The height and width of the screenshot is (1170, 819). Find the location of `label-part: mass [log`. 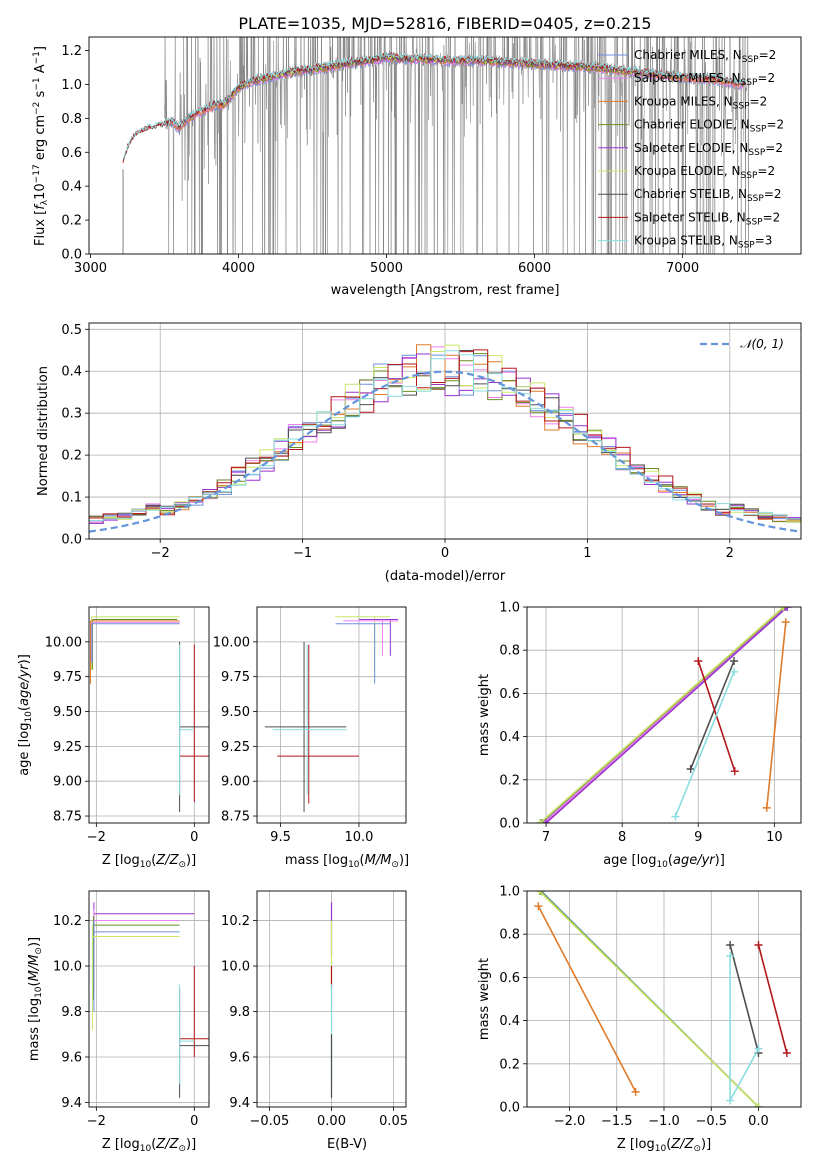

label-part: mass [log is located at coordinates (316, 860).